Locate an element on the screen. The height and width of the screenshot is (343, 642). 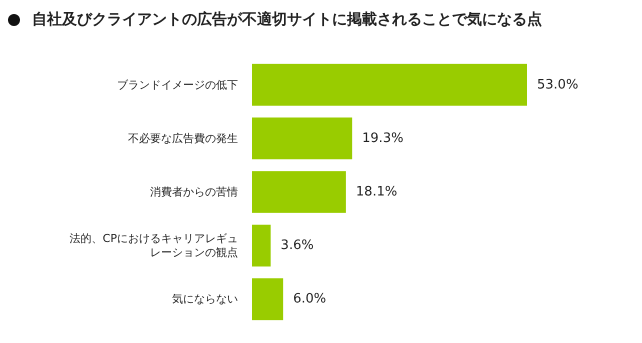
chart-title: 自社及びクライアントの広告が不適切サイトに掲載されることで気になる点 is located at coordinates (287, 19).